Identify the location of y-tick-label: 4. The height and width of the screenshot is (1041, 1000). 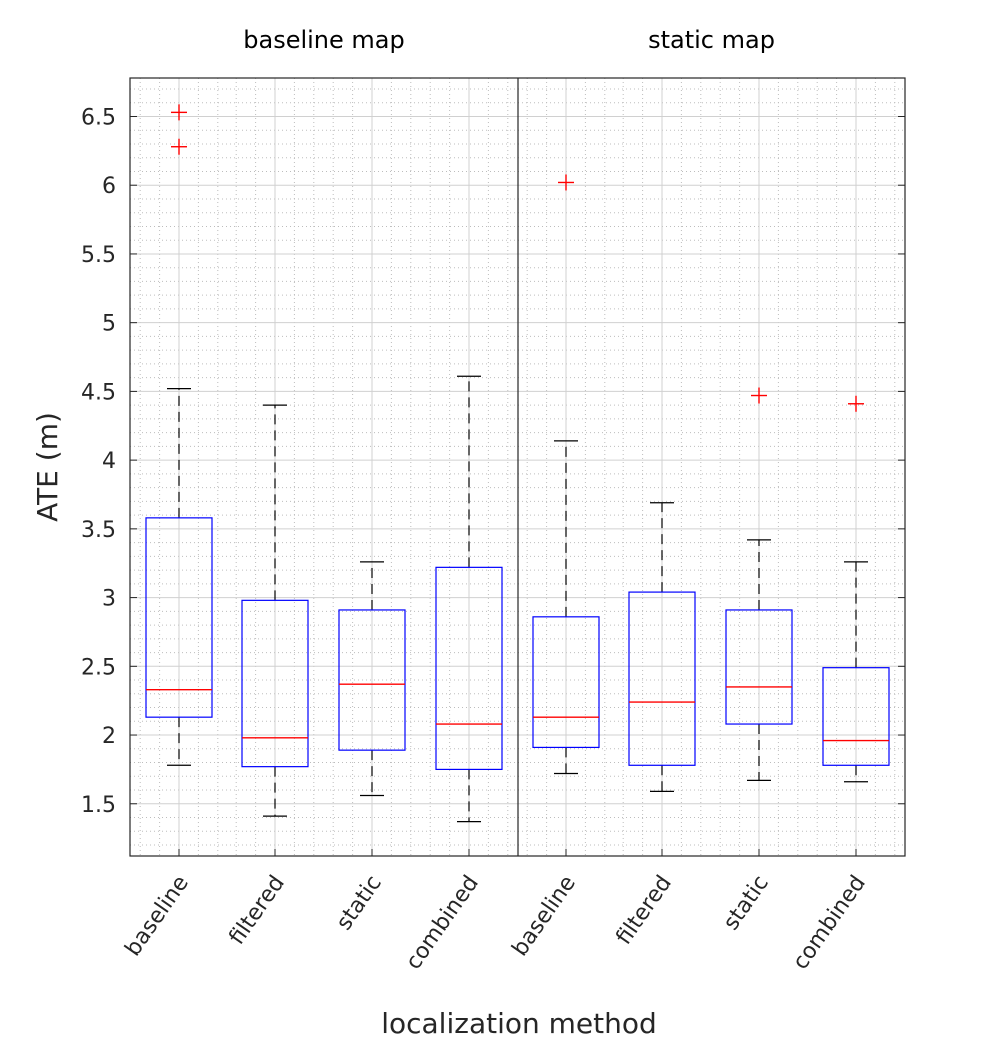
(109, 461).